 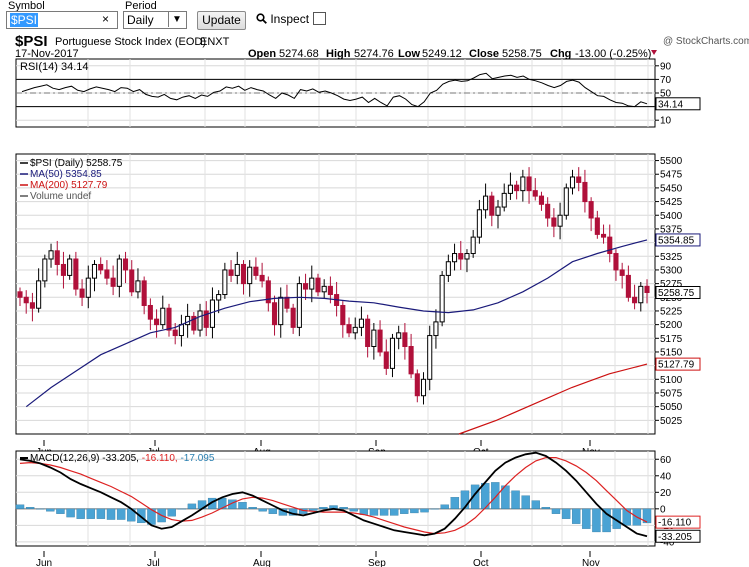 I want to click on ma50-tag-box, so click(x=678, y=240).